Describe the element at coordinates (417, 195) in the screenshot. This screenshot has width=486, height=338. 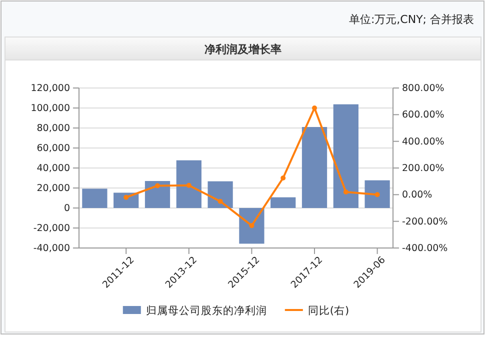
I see `y2-tick-label: 0.00%` at that location.